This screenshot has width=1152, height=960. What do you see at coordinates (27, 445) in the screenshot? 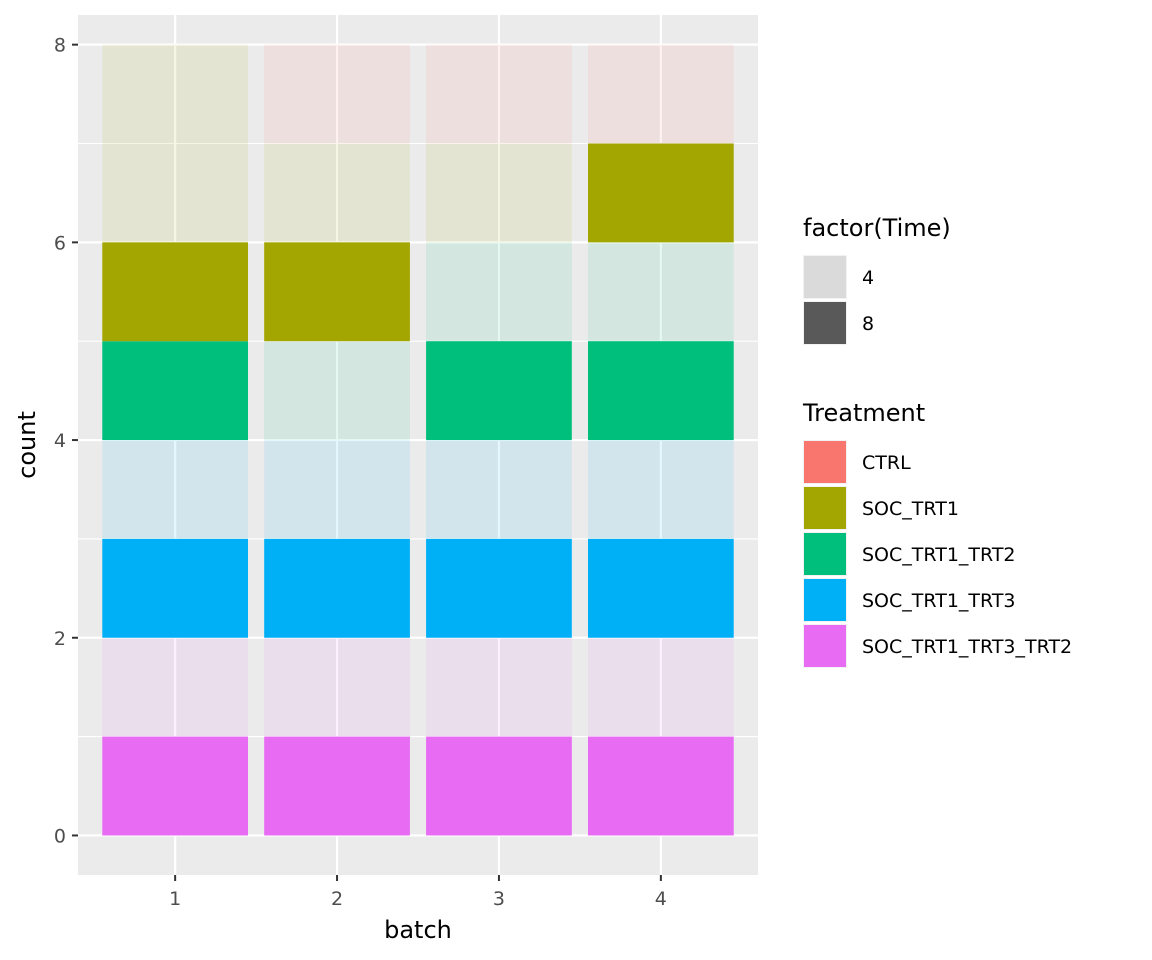
I see `y-axis-title: count` at bounding box center [27, 445].